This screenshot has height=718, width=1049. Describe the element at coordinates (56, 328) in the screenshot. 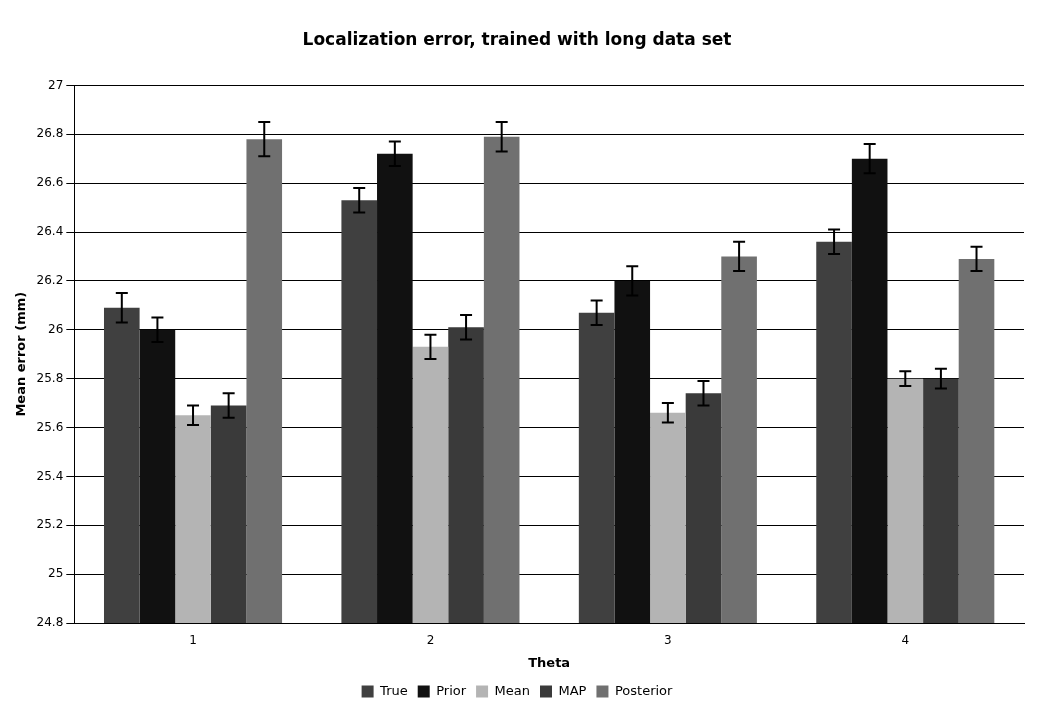

I see `y-tick-label: 26` at that location.